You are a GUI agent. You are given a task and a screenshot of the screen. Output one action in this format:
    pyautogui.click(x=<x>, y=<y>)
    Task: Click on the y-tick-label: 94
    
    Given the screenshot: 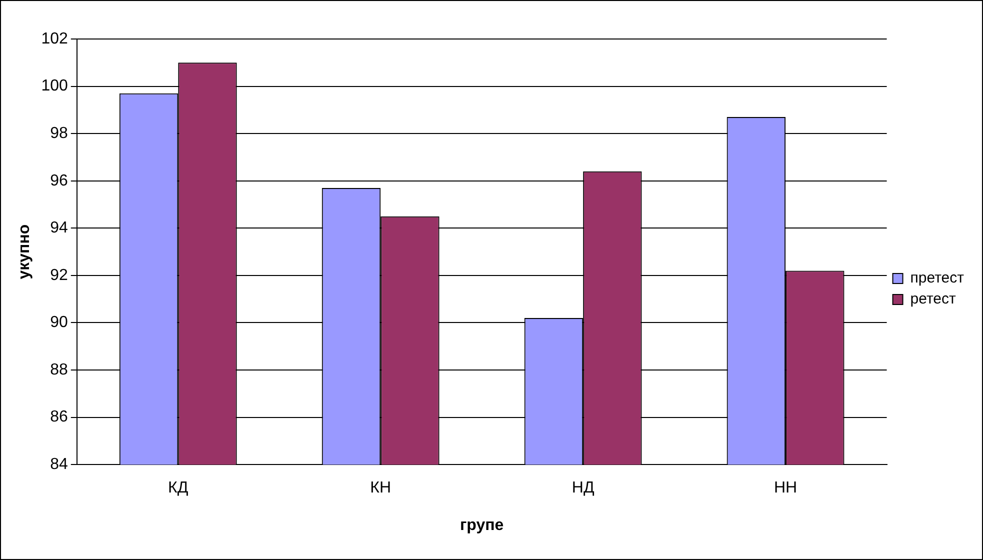 What is the action you would take?
    pyautogui.click(x=59, y=228)
    